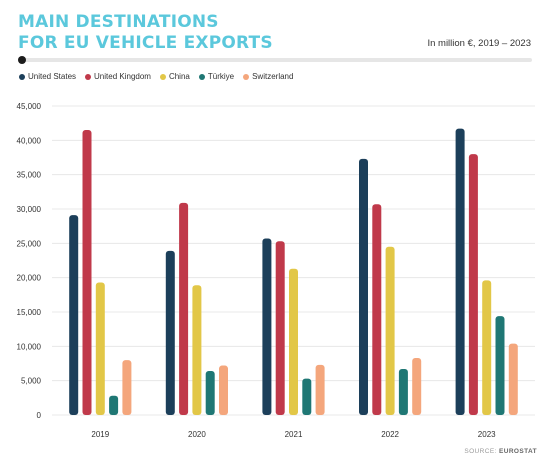 The height and width of the screenshot is (460, 545). What do you see at coordinates (52, 76) in the screenshot?
I see `legend-label: United States` at bounding box center [52, 76].